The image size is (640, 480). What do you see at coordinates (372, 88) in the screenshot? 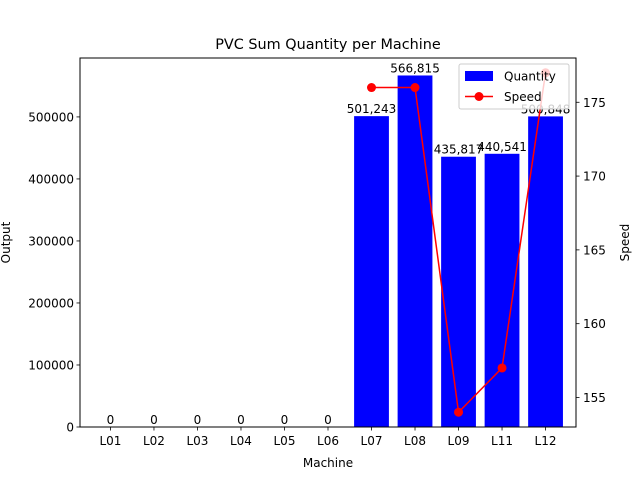
I see `speed-point-l07` at bounding box center [372, 88].